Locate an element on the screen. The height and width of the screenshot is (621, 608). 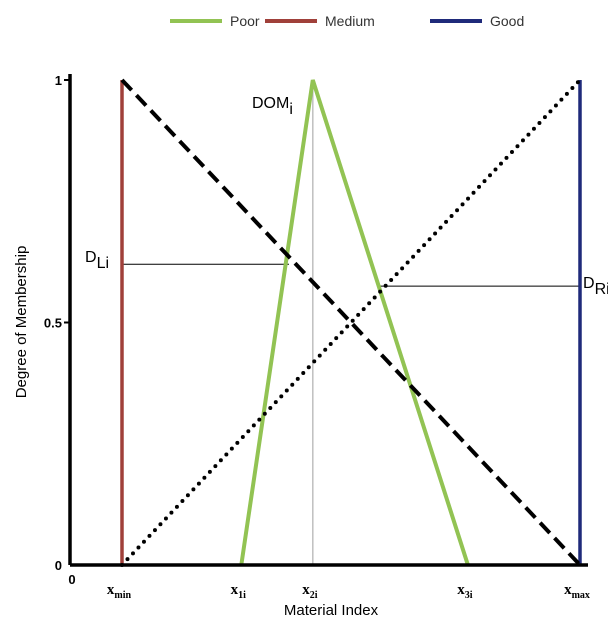
x-category-label: x1i is located at coordinates (239, 591).